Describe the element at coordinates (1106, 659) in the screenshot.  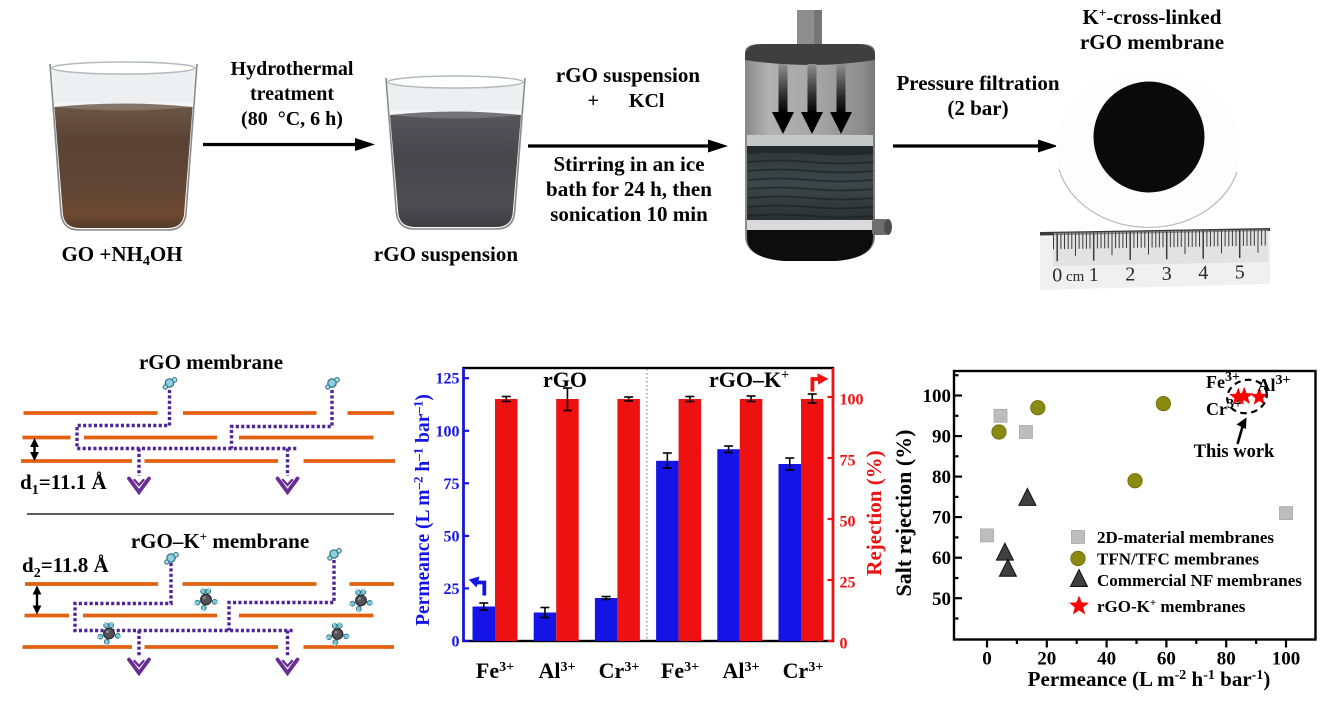
I see `svg-text: 40` at that location.